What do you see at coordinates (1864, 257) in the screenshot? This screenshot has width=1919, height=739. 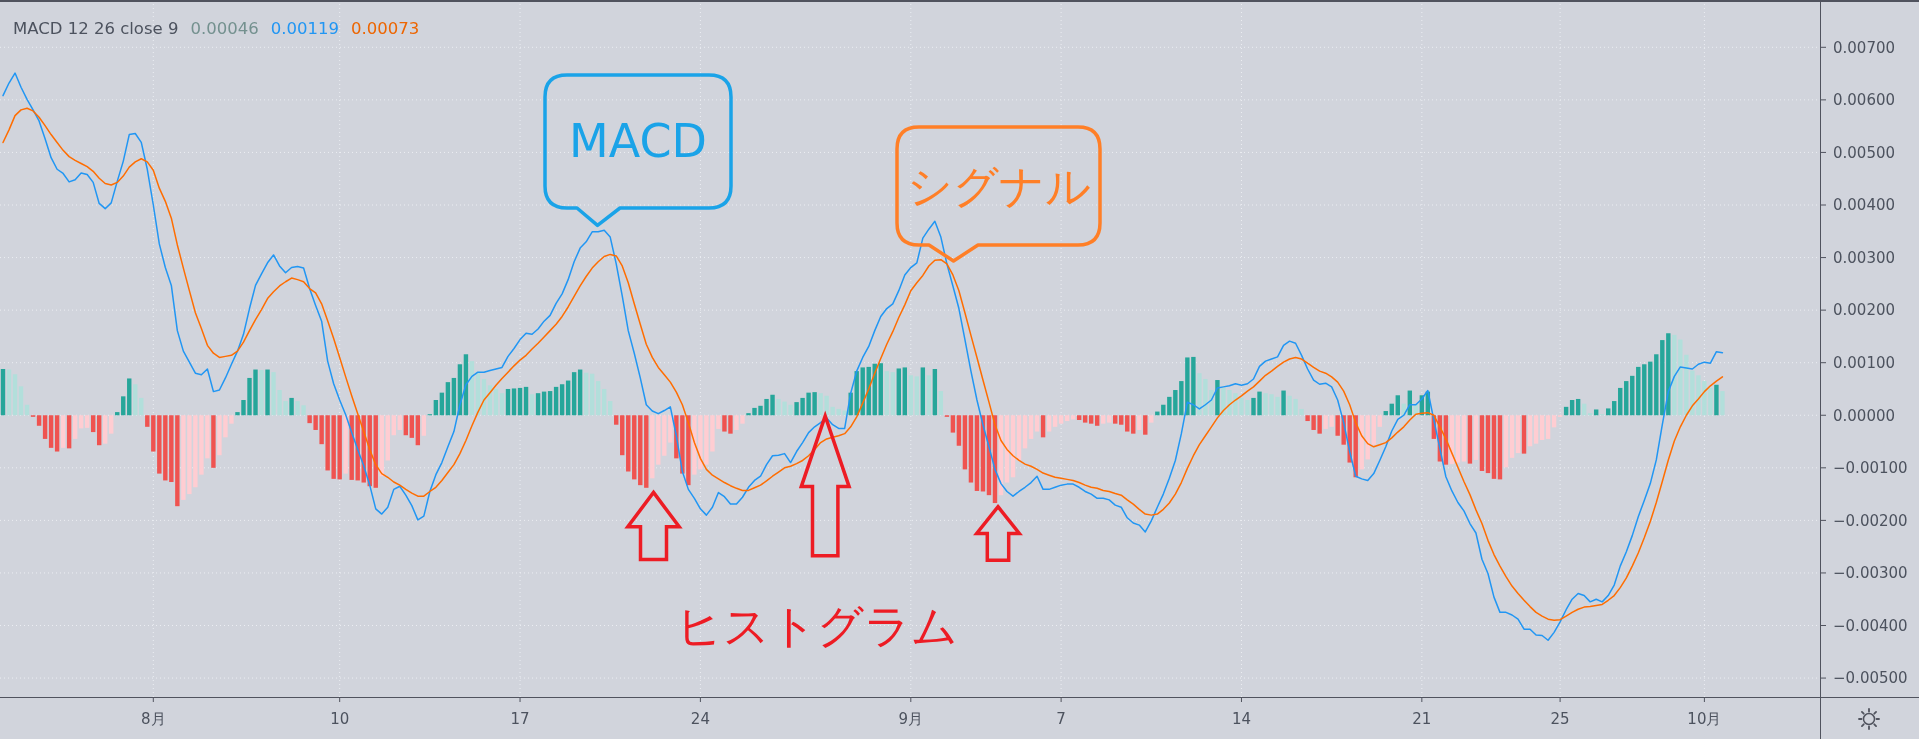 I see `y-tick-label: 0.00300` at bounding box center [1864, 257].